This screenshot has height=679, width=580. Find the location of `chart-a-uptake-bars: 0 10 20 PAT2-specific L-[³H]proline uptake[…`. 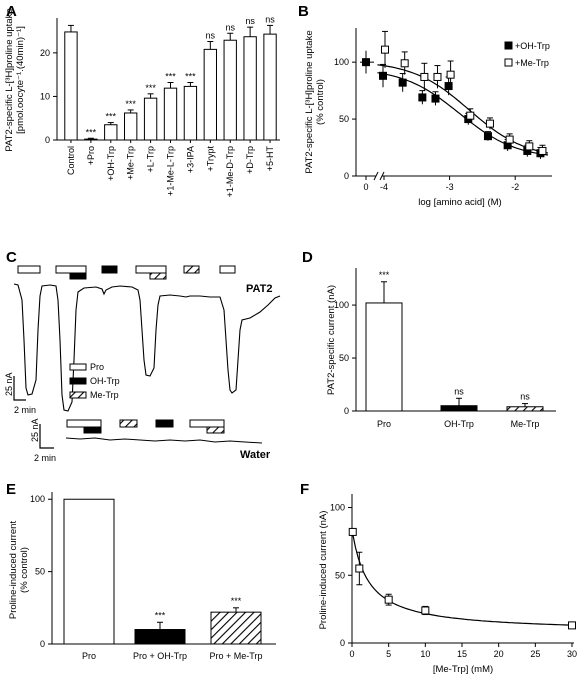

chart-a-uptake-bars: 0 10 20 PAT2-specific L-[³H]proline uptake[… is located at coordinates (142, 102).